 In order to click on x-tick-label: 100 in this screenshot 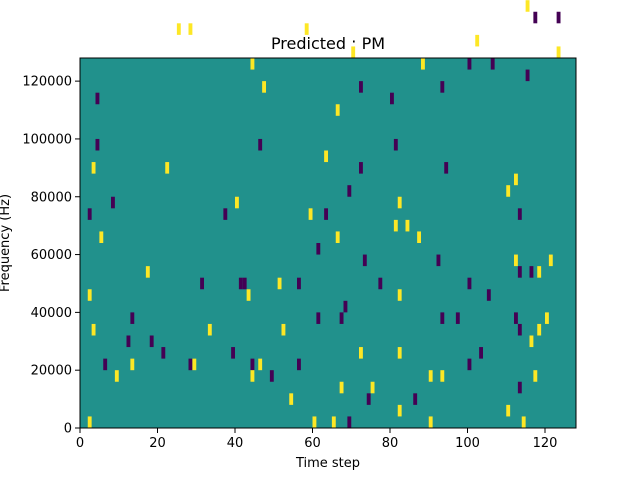, I will do `click(467, 443)`.